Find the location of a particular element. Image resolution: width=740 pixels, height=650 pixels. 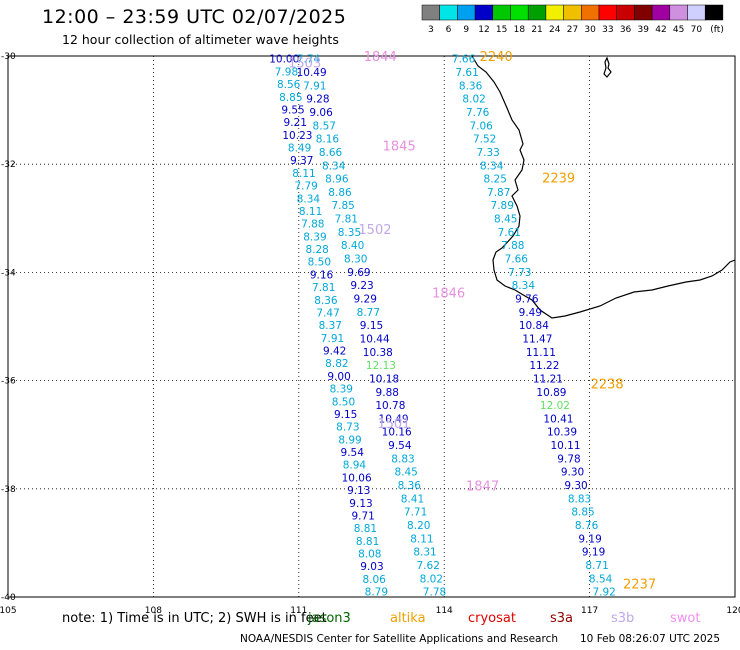

wave-height-value: 7.81 is located at coordinates (323, 288).